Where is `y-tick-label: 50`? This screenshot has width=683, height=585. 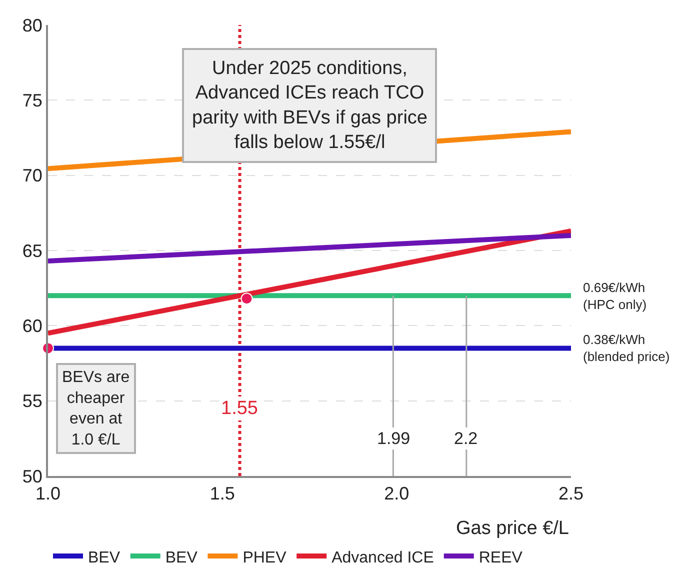
y-tick-label: 50 is located at coordinates (32, 476).